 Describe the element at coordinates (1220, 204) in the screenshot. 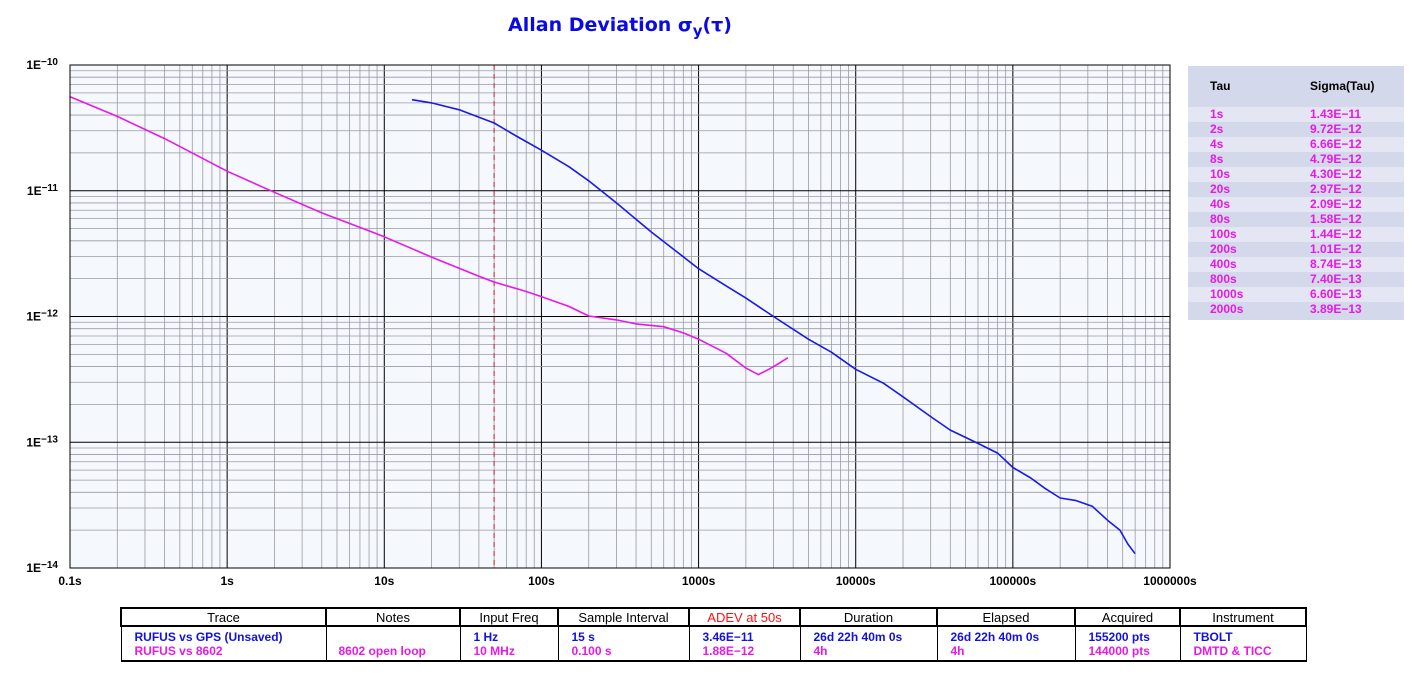

I see `tau-value: 40s` at that location.